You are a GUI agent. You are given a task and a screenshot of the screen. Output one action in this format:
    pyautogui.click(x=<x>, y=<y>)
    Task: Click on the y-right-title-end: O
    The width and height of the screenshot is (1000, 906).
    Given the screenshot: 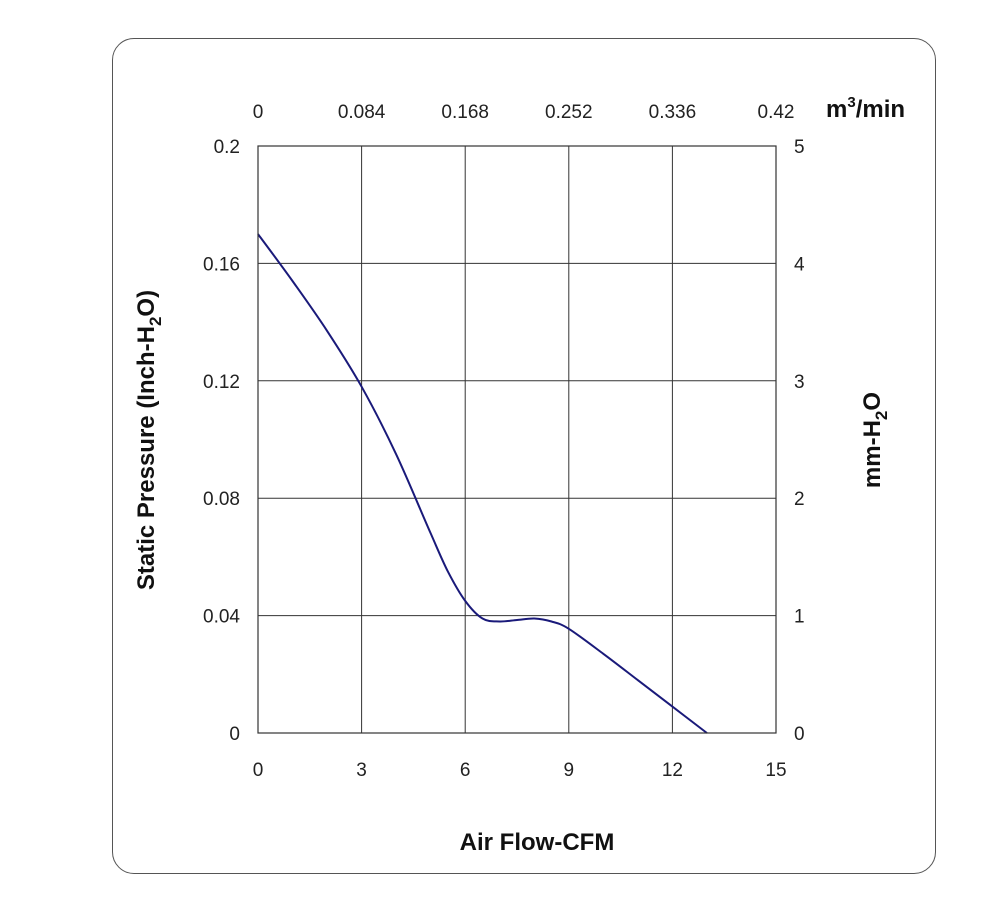 What is the action you would take?
    pyautogui.click(x=872, y=401)
    